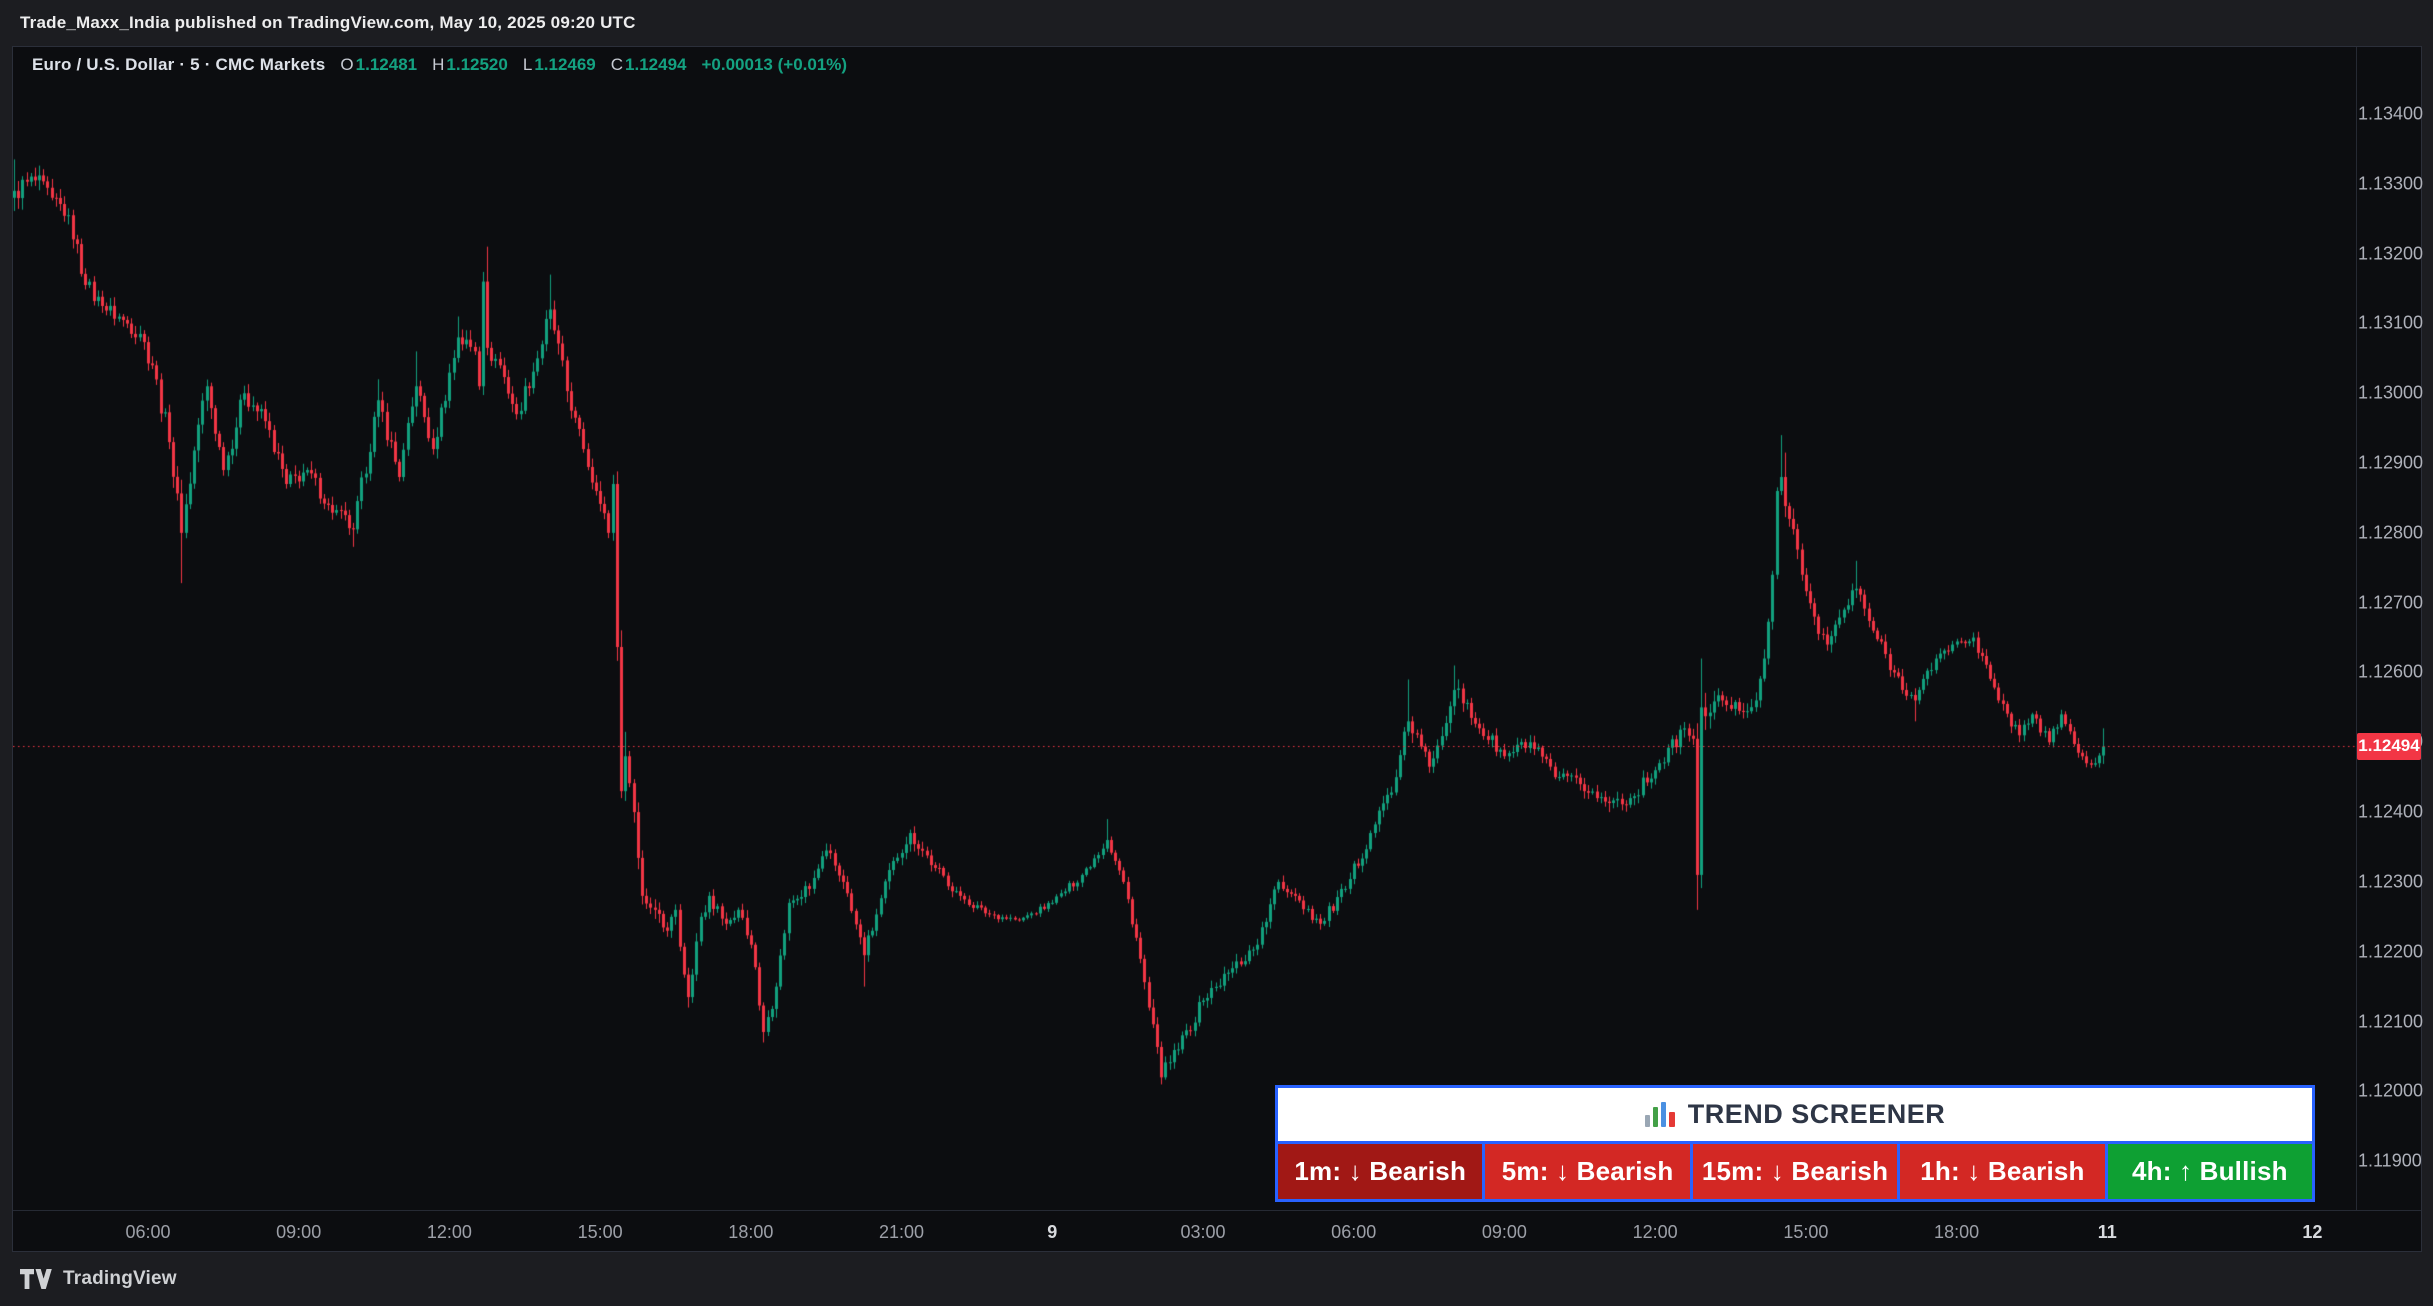  What do you see at coordinates (2391, 462) in the screenshot?
I see `price-axis-label: 1.12900` at bounding box center [2391, 462].